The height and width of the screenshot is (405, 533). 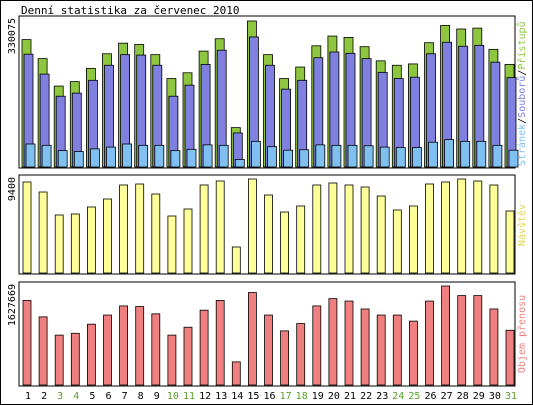 I want to click on day-label: 20, so click(x=334, y=396).